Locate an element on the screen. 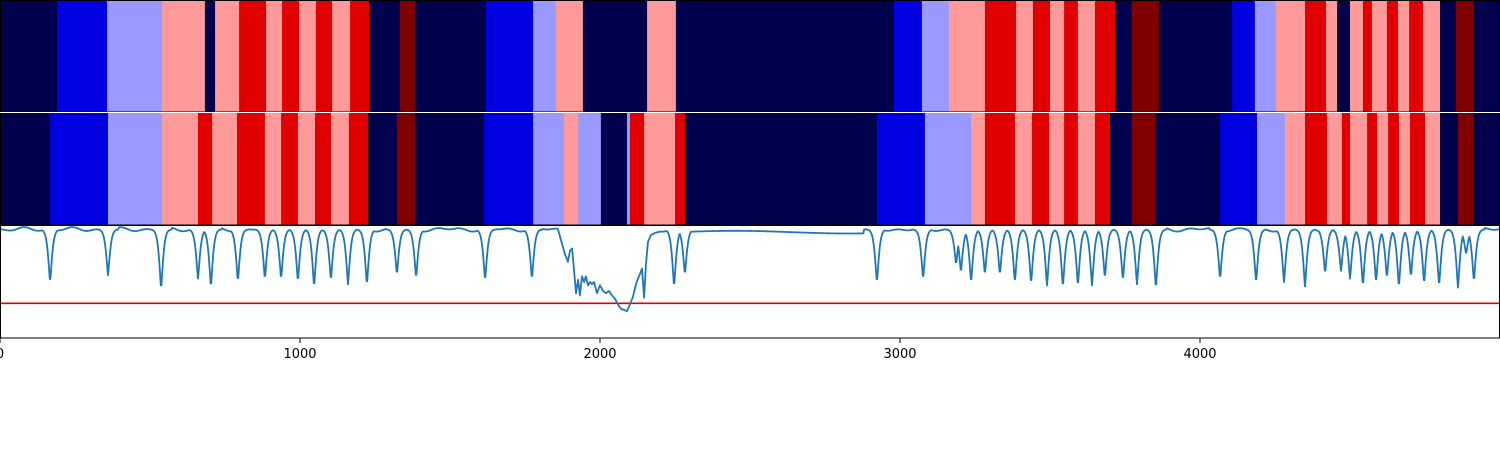 The width and height of the screenshot is (1500, 450). x-axis: 0 1000 2000 3000 4000 is located at coordinates (608, 350).